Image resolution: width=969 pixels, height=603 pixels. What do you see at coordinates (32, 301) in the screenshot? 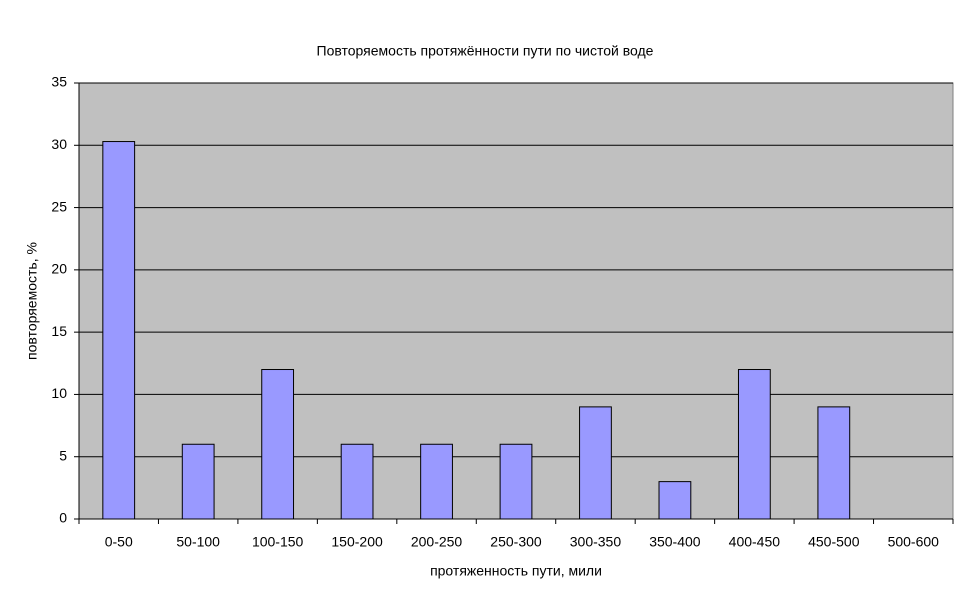
I see `y-axis-label: повторяемость, %` at bounding box center [32, 301].